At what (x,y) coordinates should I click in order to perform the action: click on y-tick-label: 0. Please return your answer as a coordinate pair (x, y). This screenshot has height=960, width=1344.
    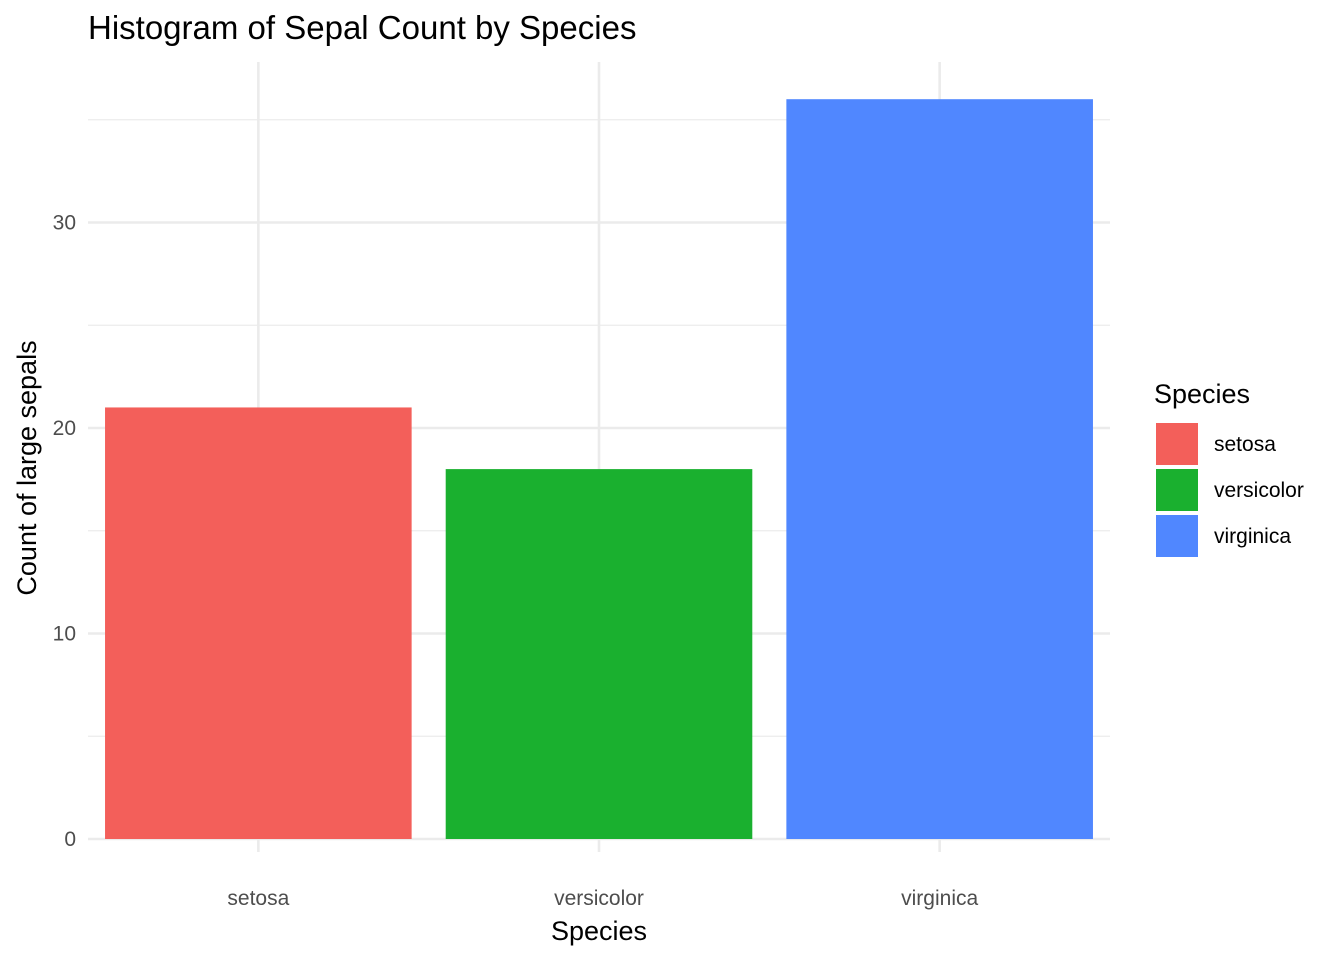
    Looking at the image, I should click on (70, 839).